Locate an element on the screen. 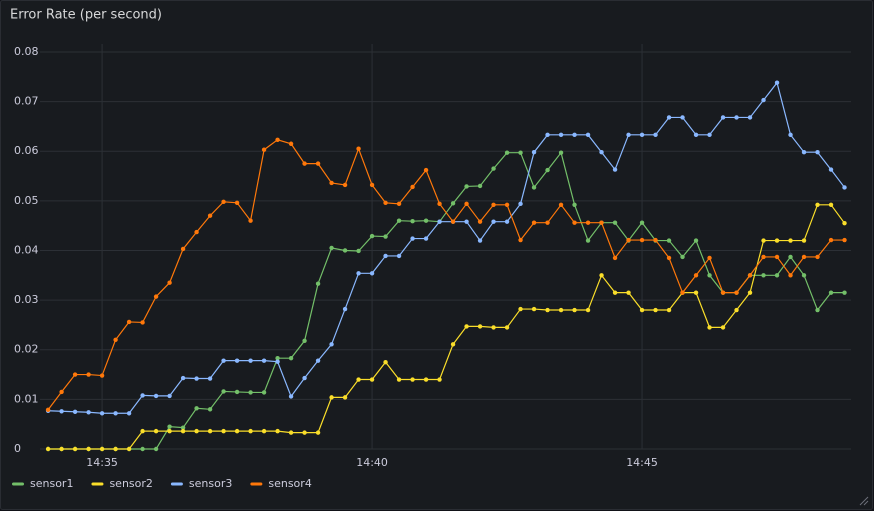 The height and width of the screenshot is (511, 874). y-tick-label: 0 is located at coordinates (17, 448).